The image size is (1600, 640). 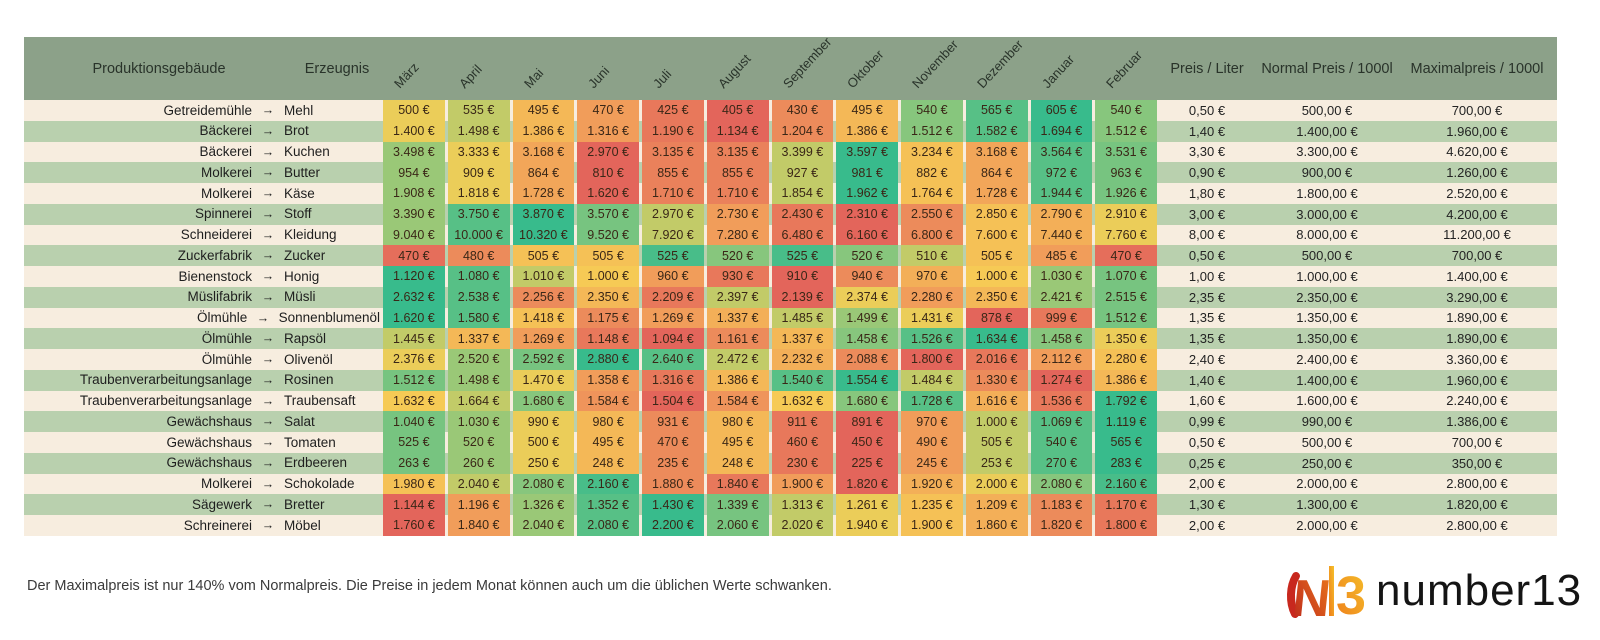 I want to click on price-cell-august: 930 €, so click(x=736, y=276).